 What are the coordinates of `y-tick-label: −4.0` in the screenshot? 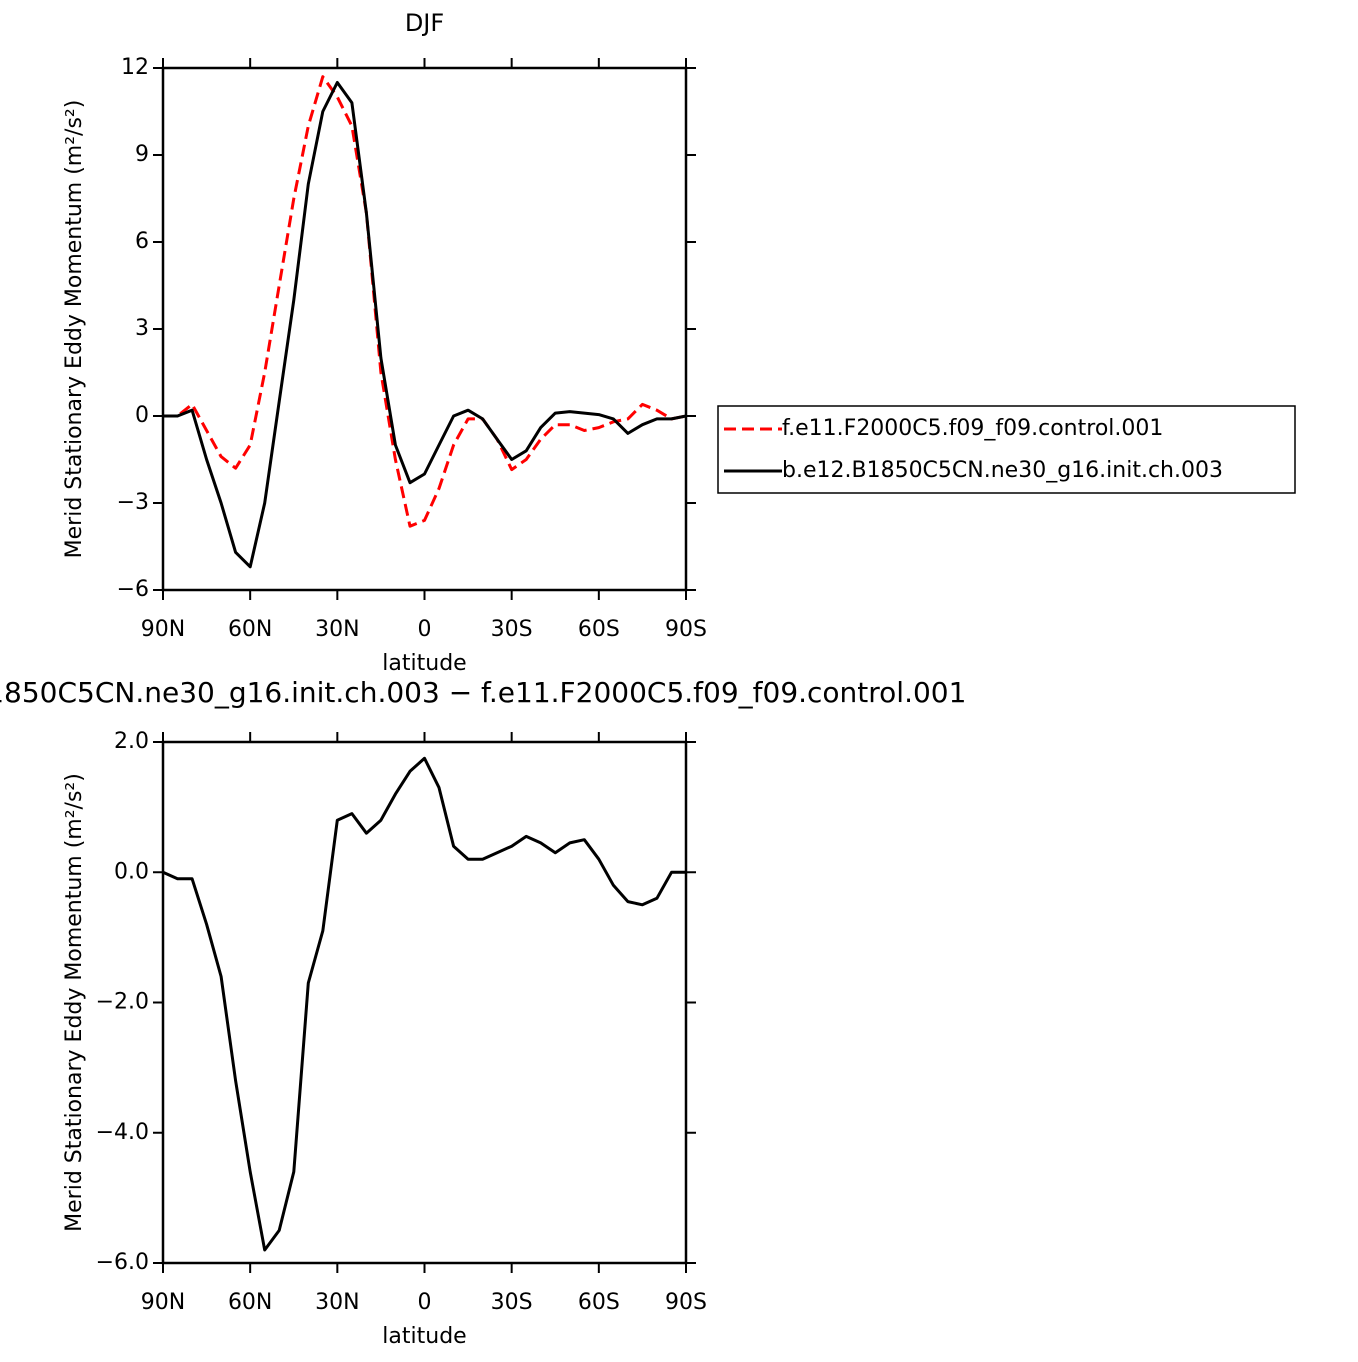 It's located at (122, 1132).